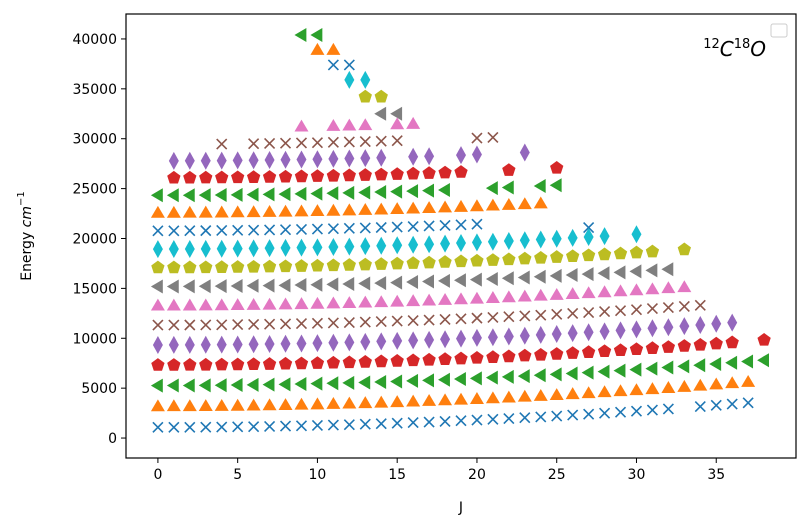  What do you see at coordinates (460, 508) in the screenshot?
I see `x-axis-label: J` at bounding box center [460, 508].